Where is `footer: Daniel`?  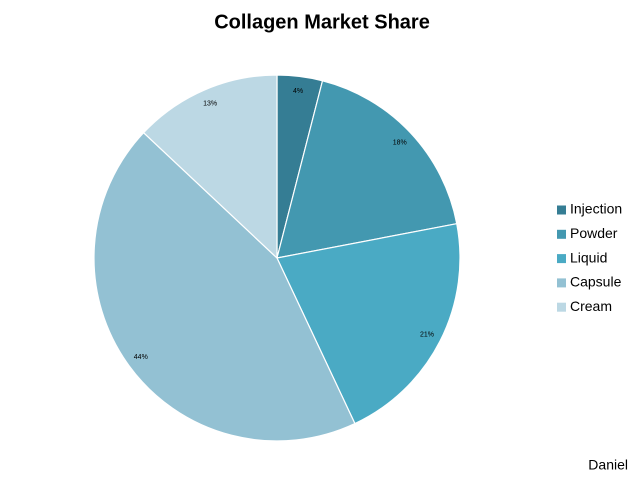
footer: Daniel is located at coordinates (608, 465).